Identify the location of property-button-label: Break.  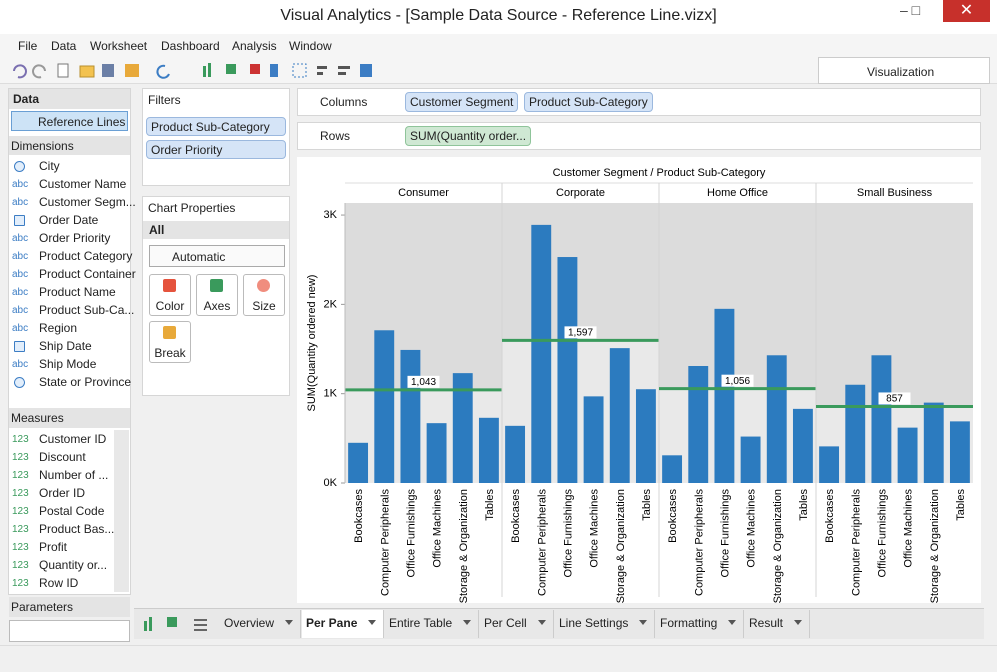
(170, 353).